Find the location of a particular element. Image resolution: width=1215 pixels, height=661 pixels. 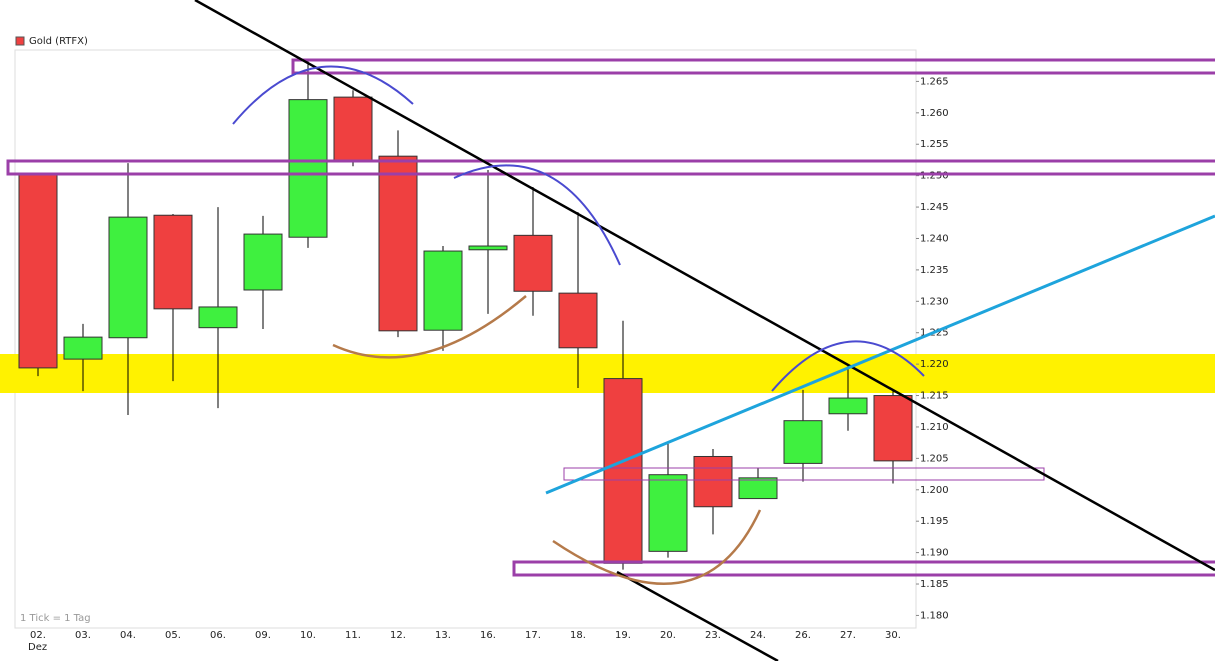

y-tick-label: 1.235 is located at coordinates (934, 270).